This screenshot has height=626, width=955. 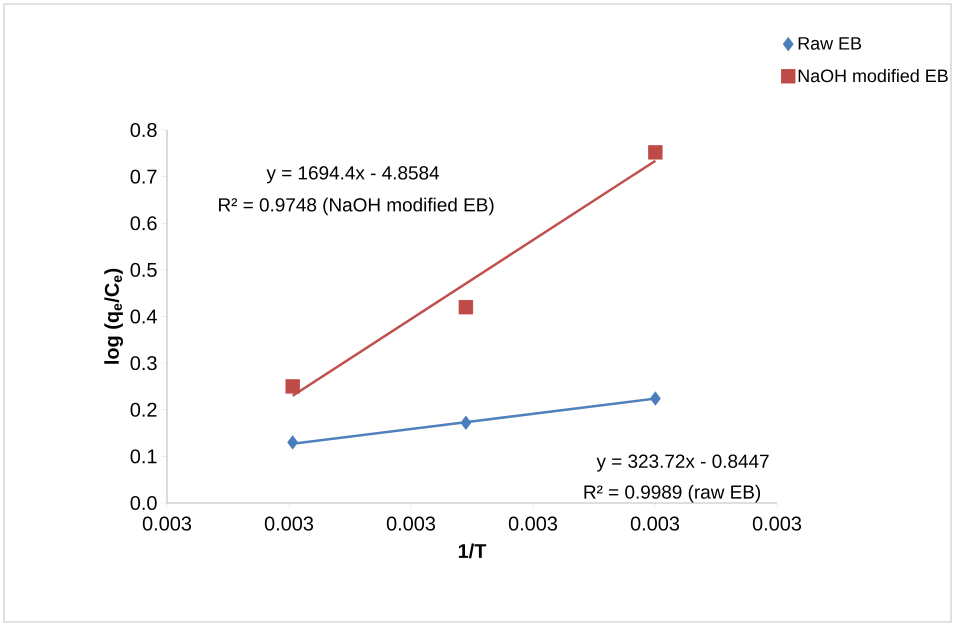 I want to click on y-tick-label: 0.3, so click(x=143, y=363).